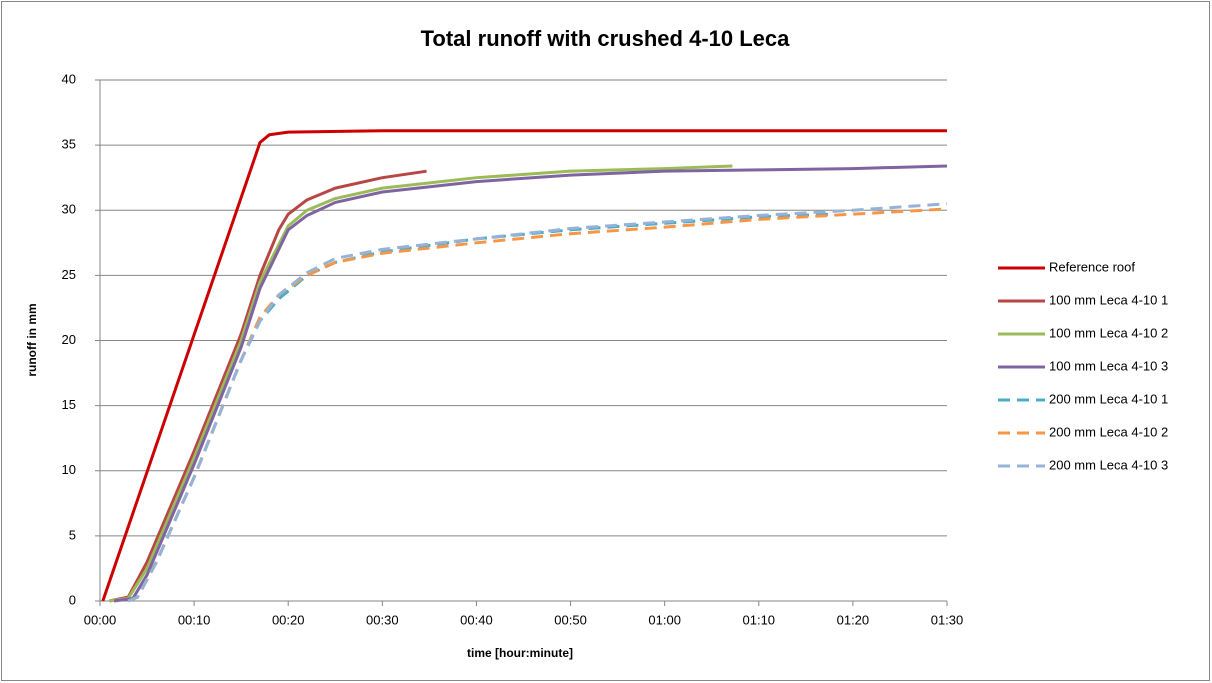  Describe the element at coordinates (606, 38) in the screenshot. I see `chart-title: Total runoff with crushed 4-10 Leca` at that location.